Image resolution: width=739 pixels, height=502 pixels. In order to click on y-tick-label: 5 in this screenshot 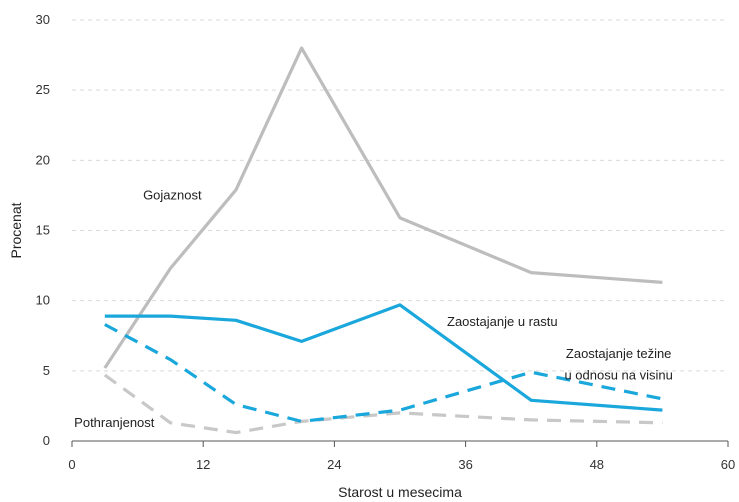, I will do `click(46, 370)`.